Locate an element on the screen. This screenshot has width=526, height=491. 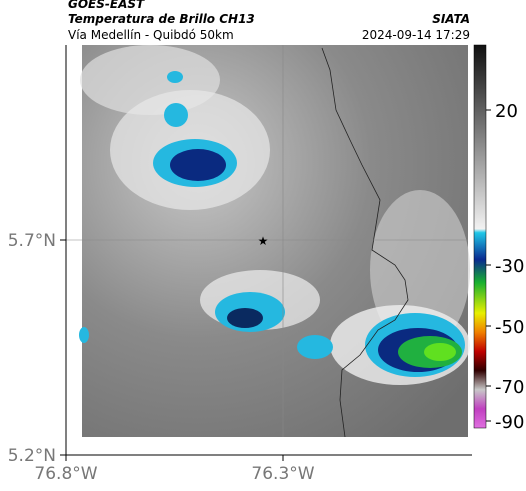
organization: SIATA is located at coordinates (451, 19).